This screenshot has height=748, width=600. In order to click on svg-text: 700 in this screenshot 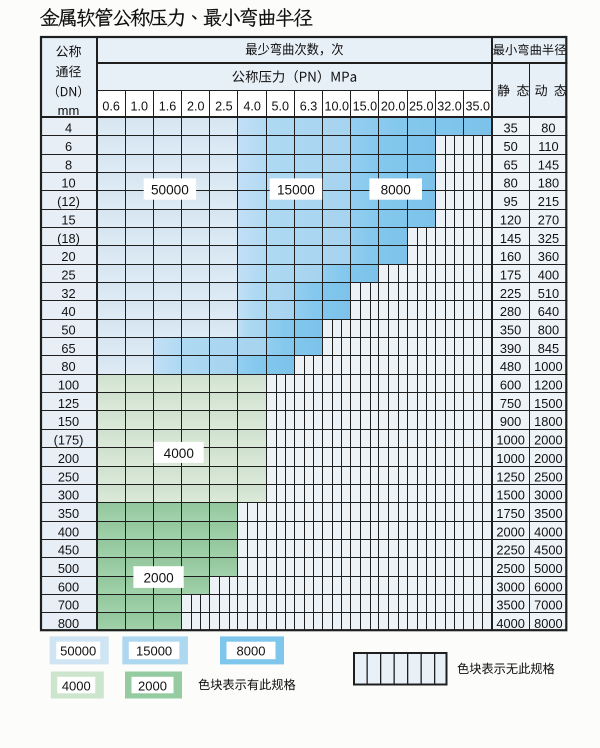, I will do `click(68, 605)`.